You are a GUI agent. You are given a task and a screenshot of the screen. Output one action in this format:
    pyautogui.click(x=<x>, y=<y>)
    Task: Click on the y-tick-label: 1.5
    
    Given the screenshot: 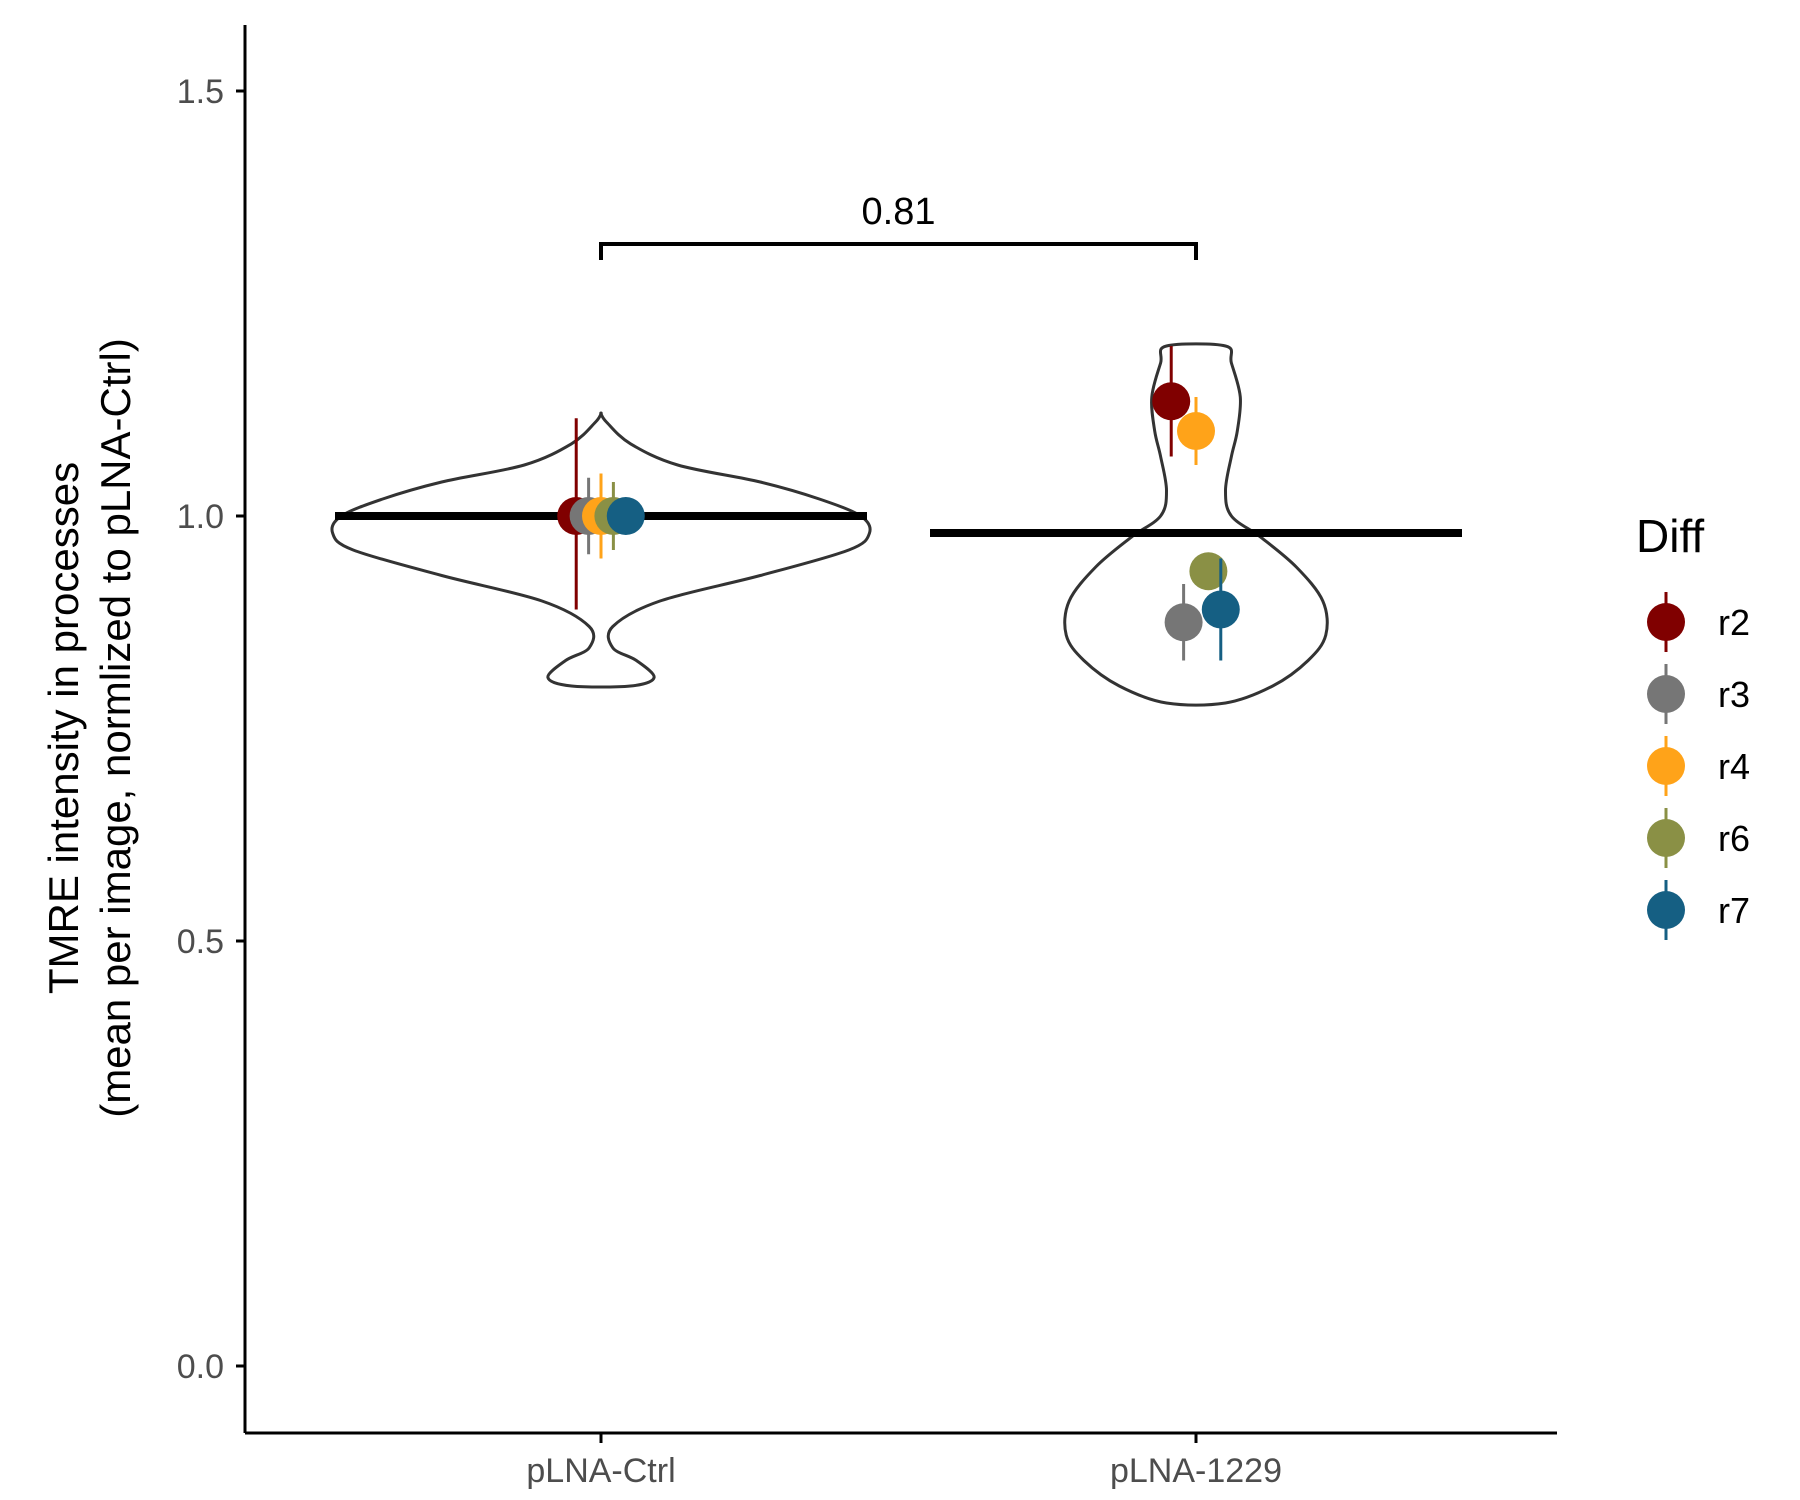 What is the action you would take?
    pyautogui.click(x=200, y=92)
    